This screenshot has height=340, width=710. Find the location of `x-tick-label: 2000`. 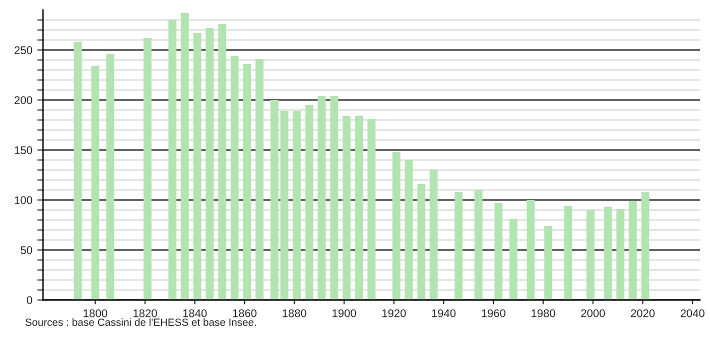

x-tick-label: 2000 is located at coordinates (593, 313).